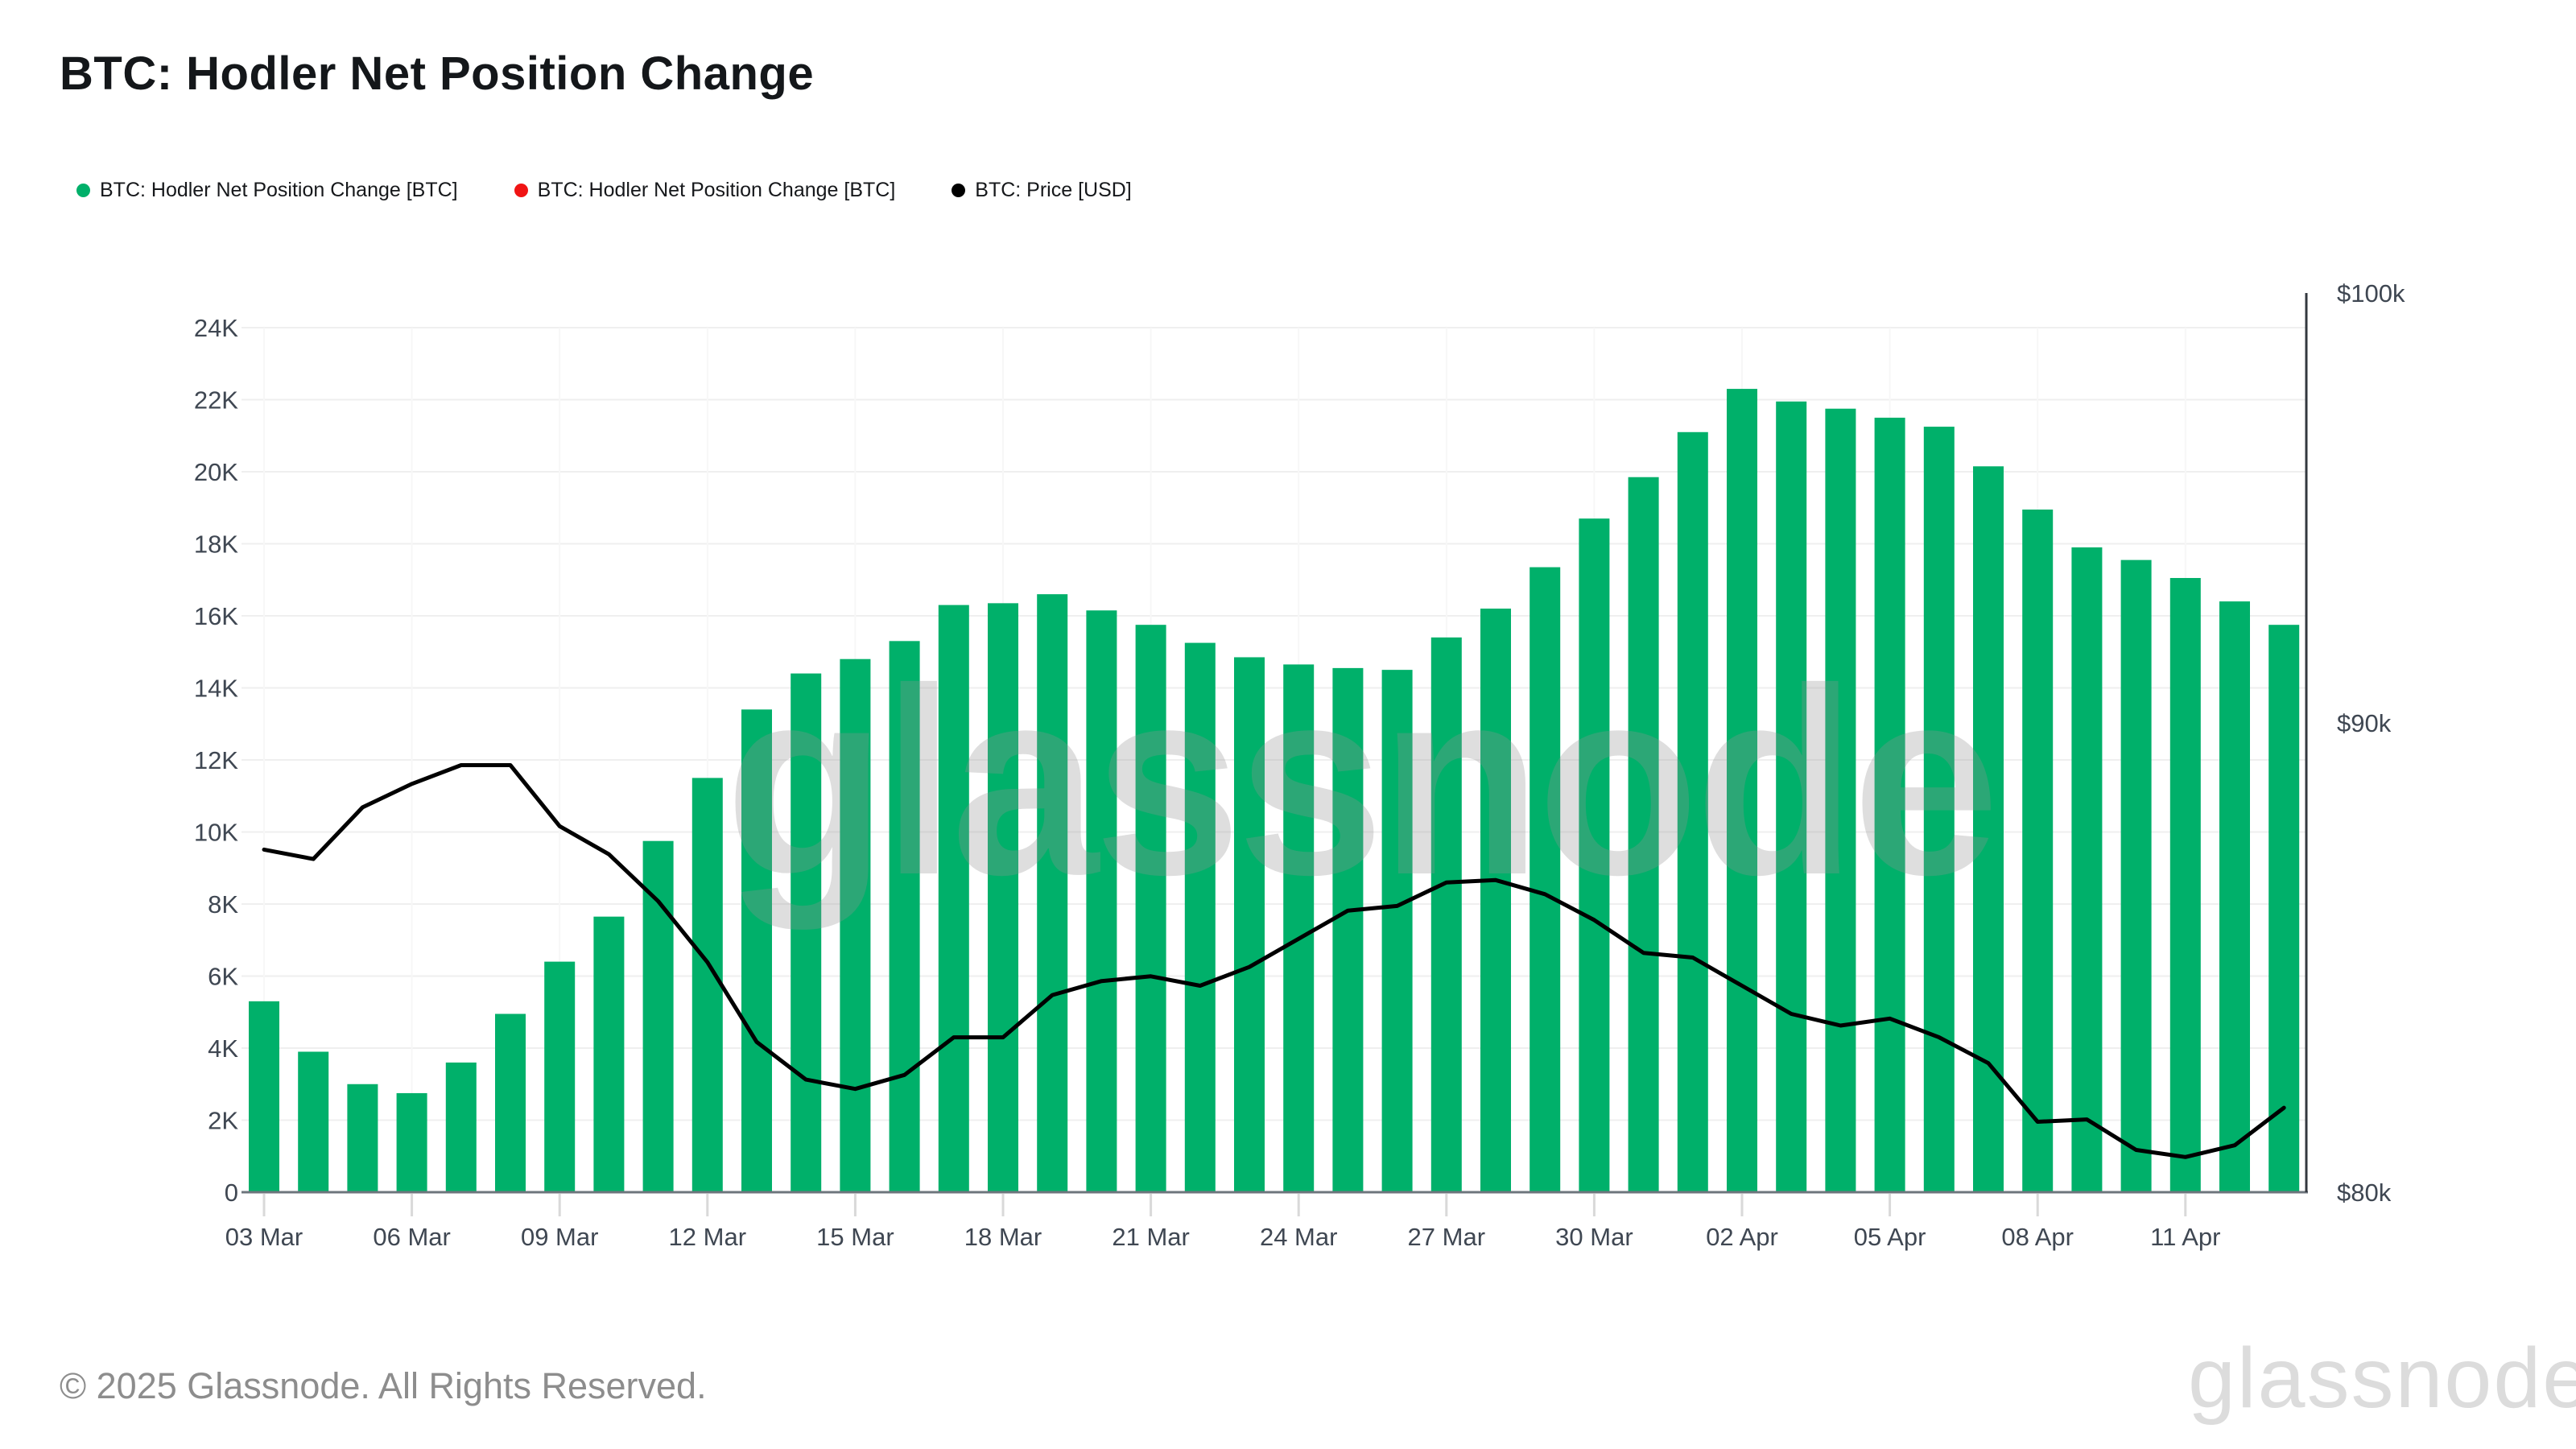 The image size is (2576, 1449). I want to click on left-axis-label: 0, so click(231, 1193).